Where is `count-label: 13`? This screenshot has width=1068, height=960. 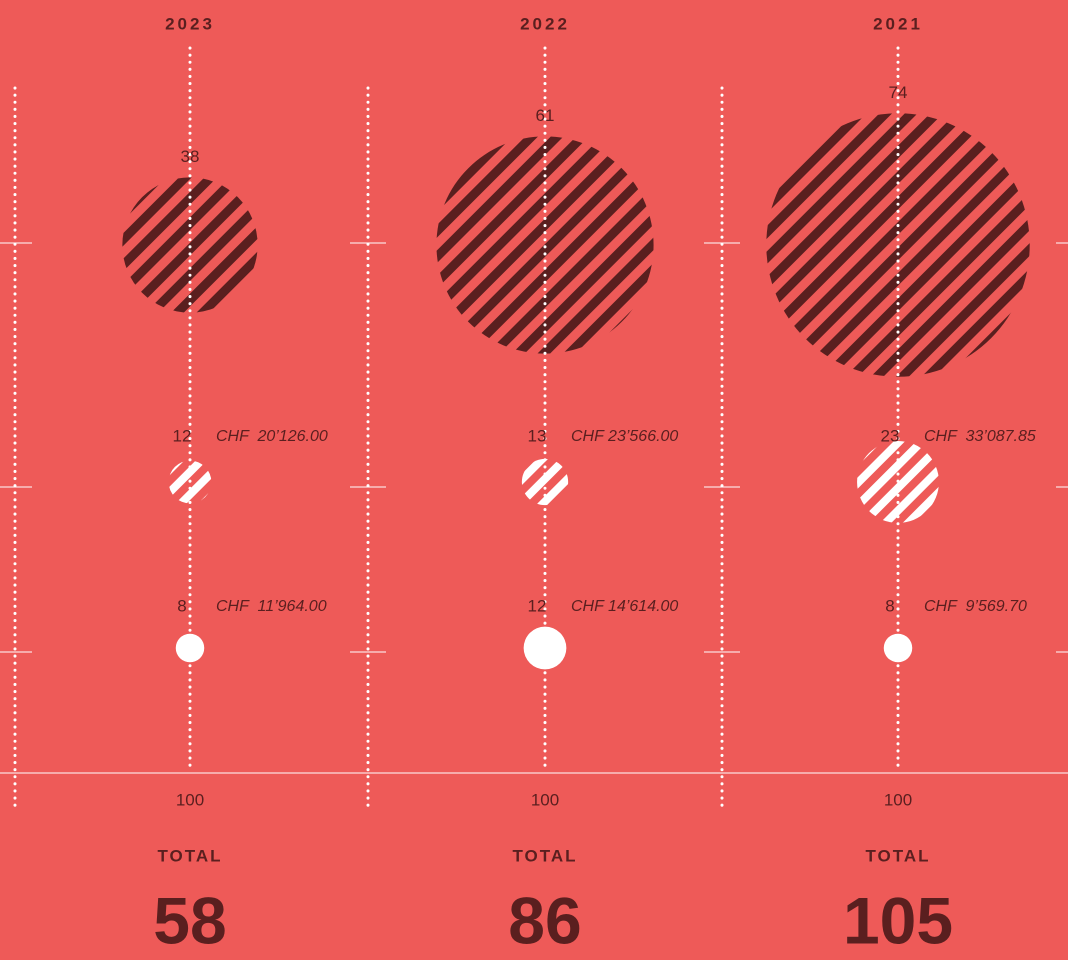
count-label: 13 is located at coordinates (537, 435).